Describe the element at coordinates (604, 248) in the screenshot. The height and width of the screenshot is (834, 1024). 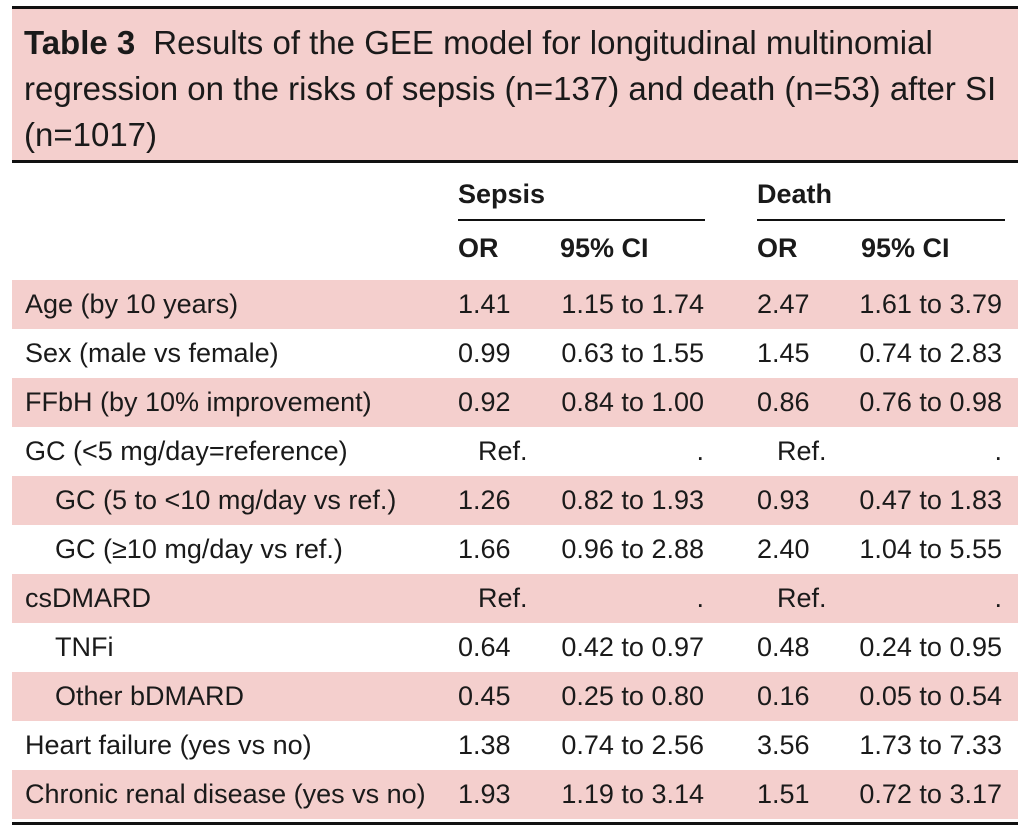
I see `header-ci-sepsis: 95% CI` at that location.